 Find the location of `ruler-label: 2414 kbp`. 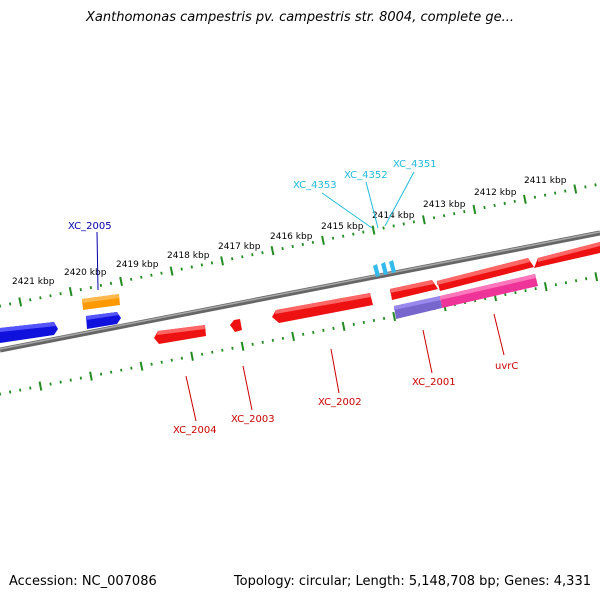

ruler-label: 2414 kbp is located at coordinates (393, 216).